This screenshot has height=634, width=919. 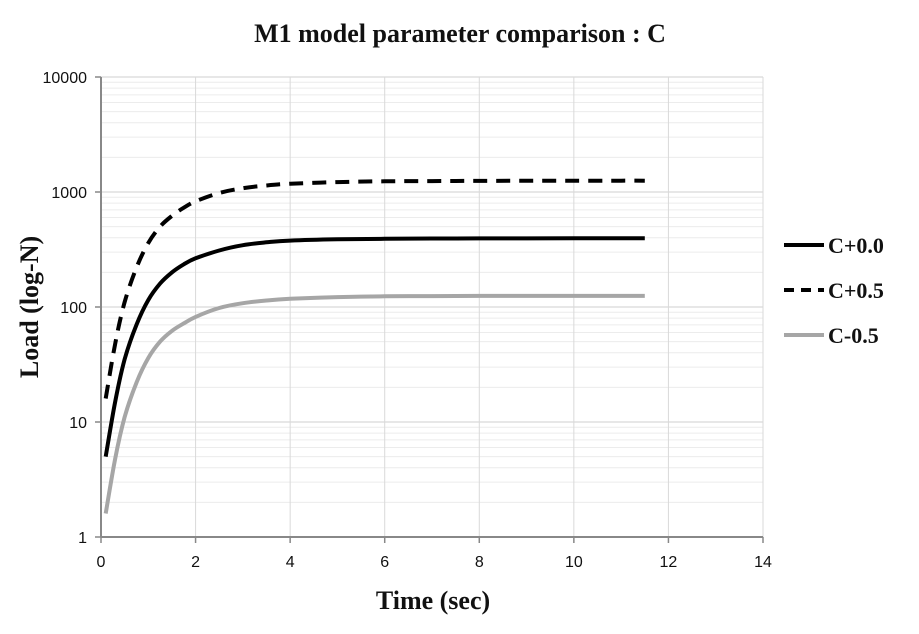 What do you see at coordinates (65, 78) in the screenshot?
I see `y-tick-label: 10000` at bounding box center [65, 78].